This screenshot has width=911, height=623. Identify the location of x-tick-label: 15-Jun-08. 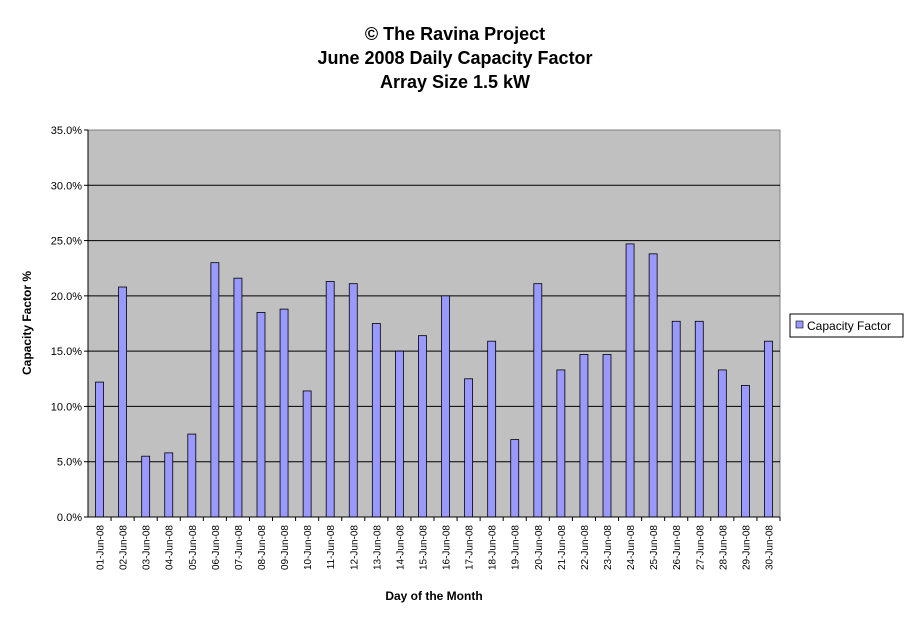
(423, 547).